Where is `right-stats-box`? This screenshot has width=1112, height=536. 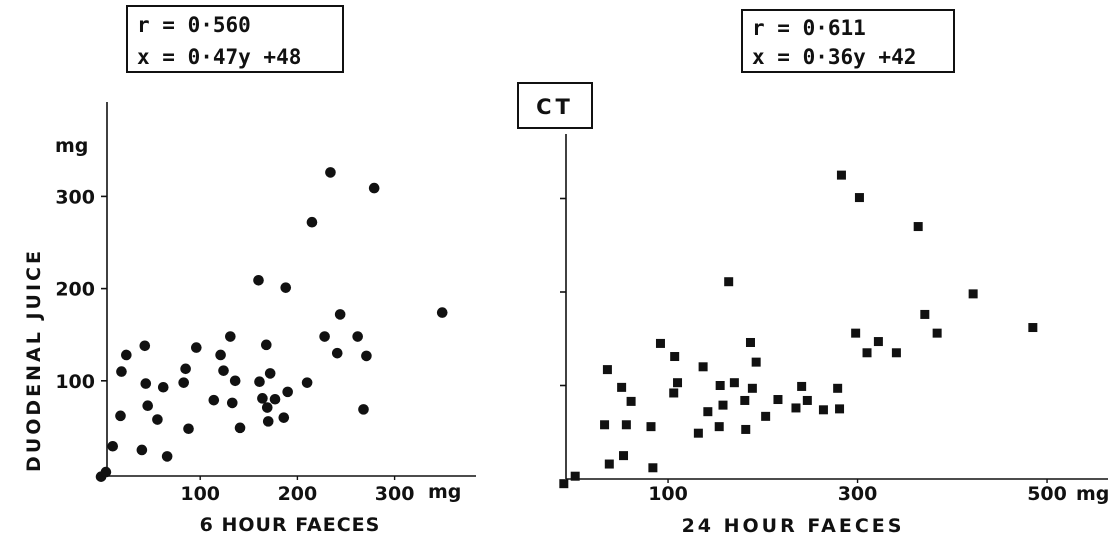 right-stats-box is located at coordinates (848, 41).